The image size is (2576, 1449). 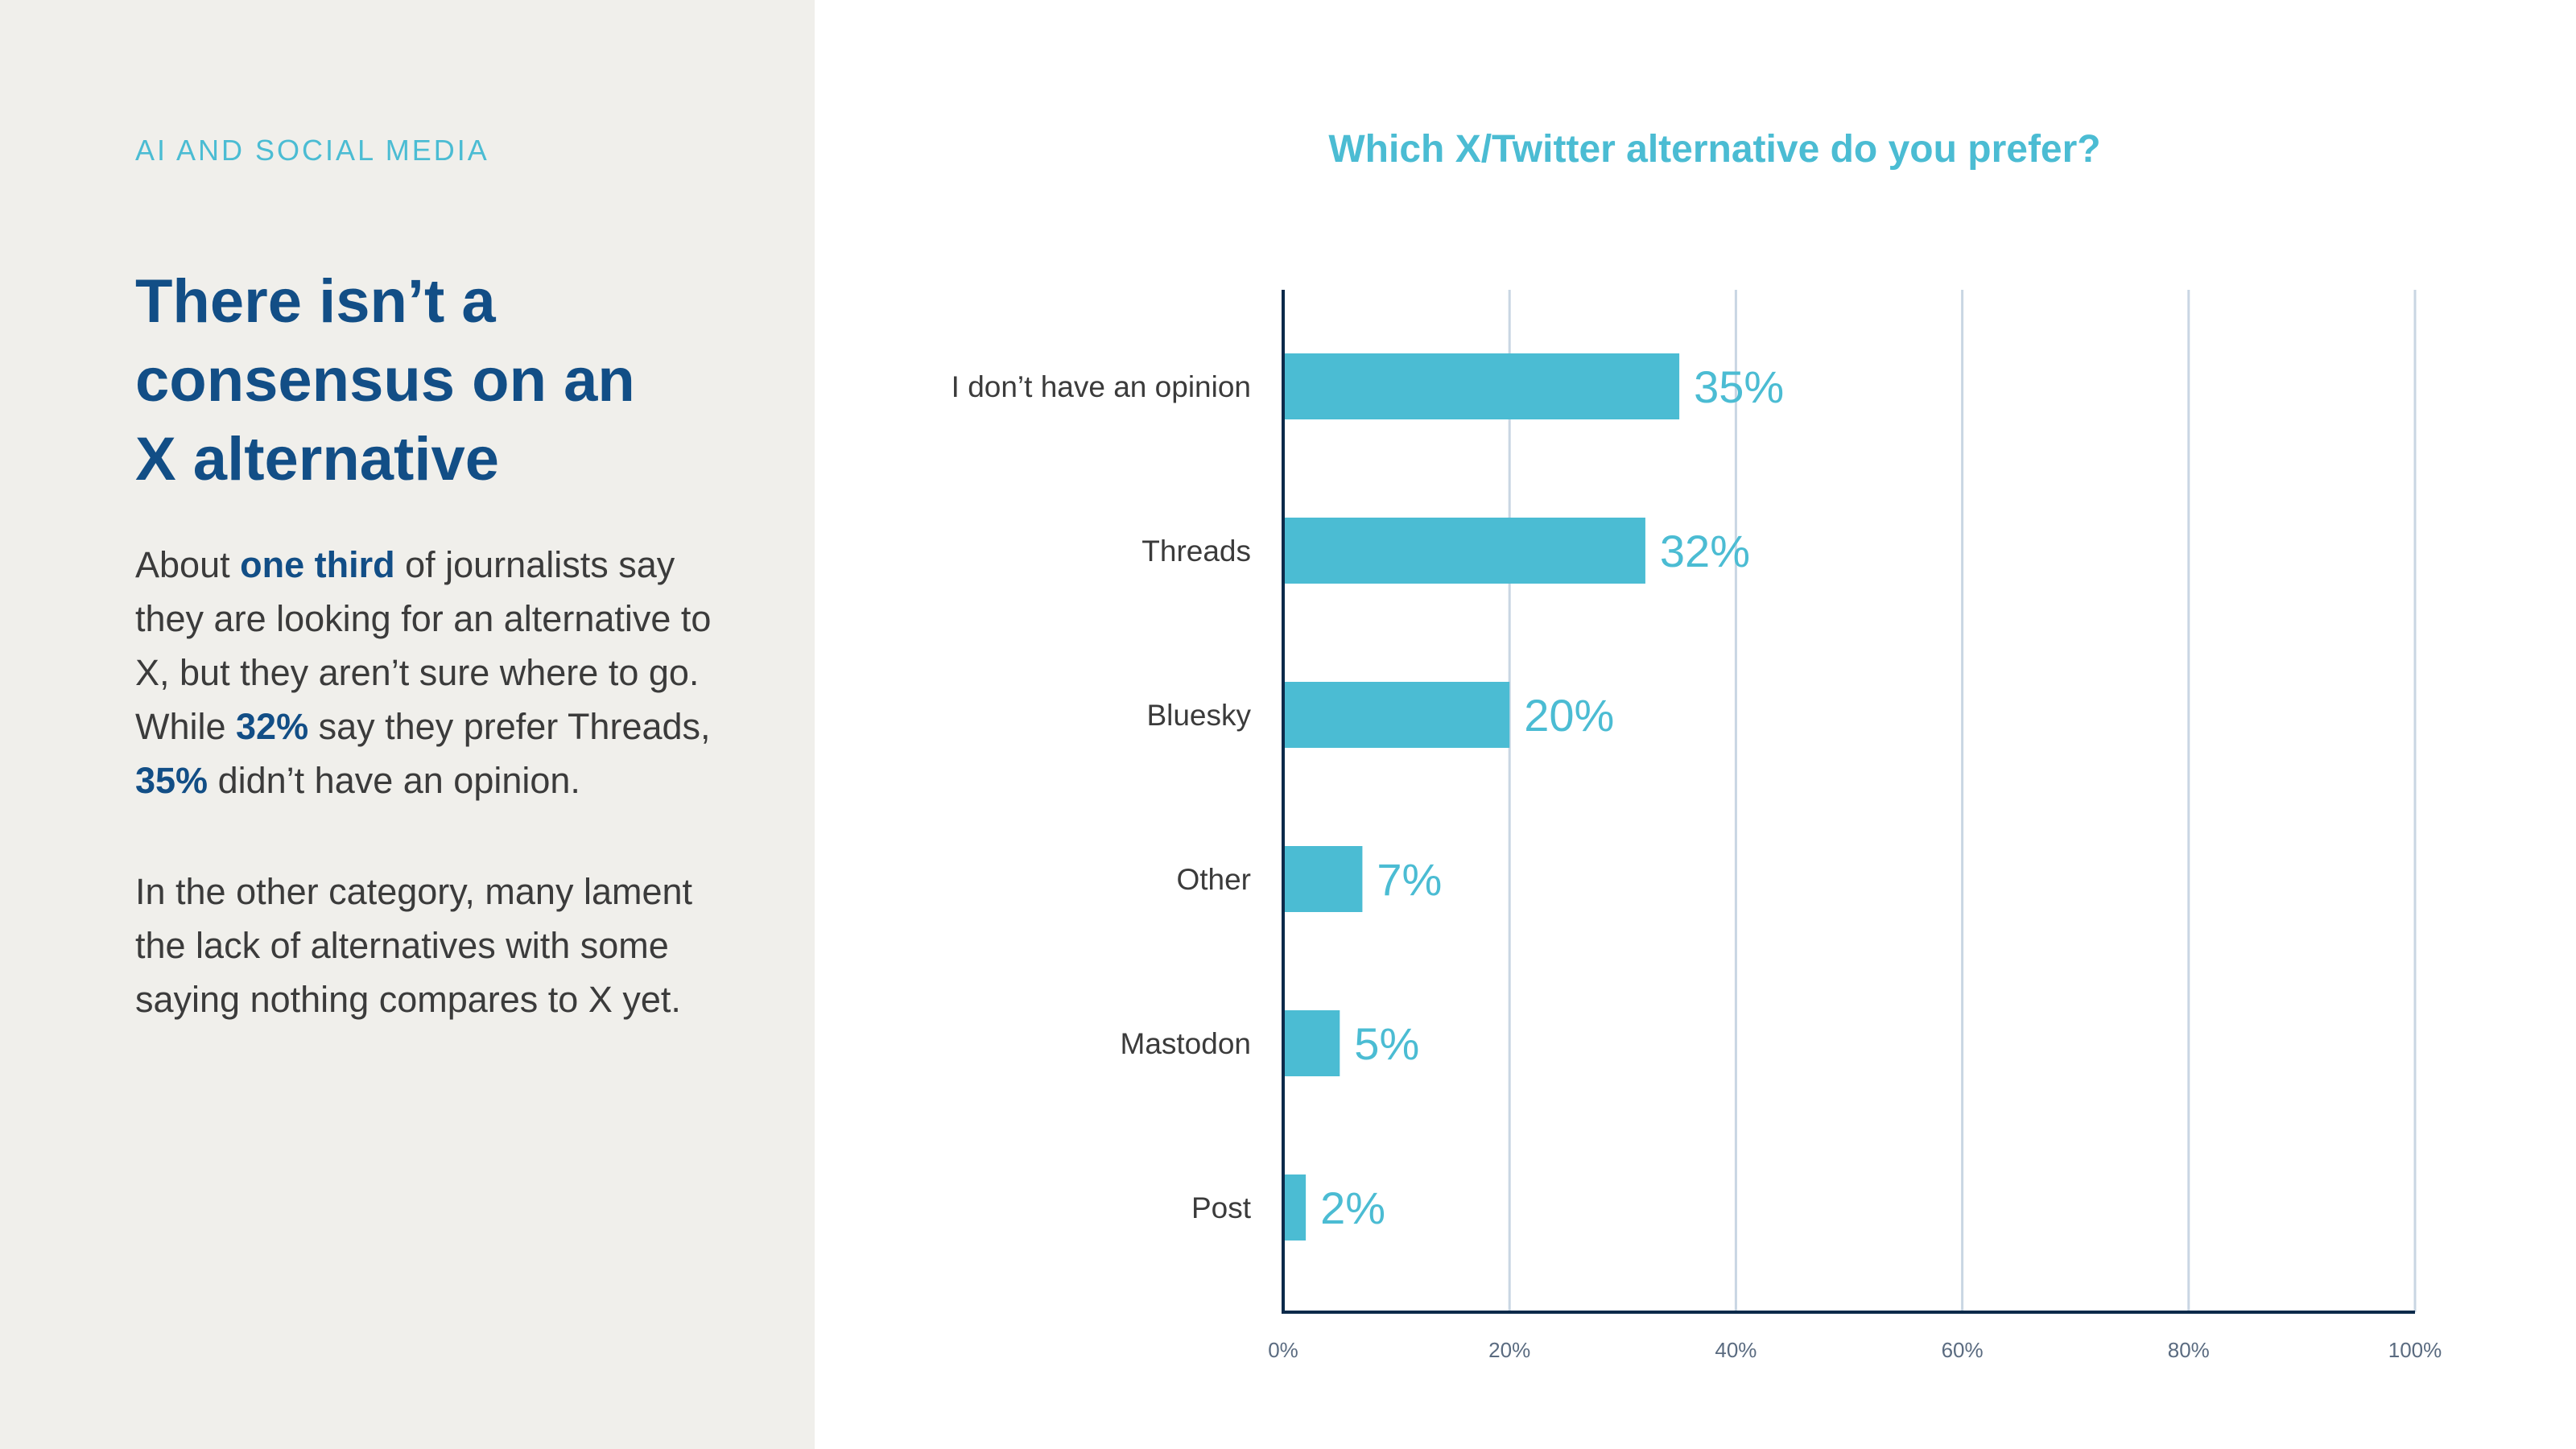 What do you see at coordinates (1198, 715) in the screenshot?
I see `category-label-2: Bluesky` at bounding box center [1198, 715].